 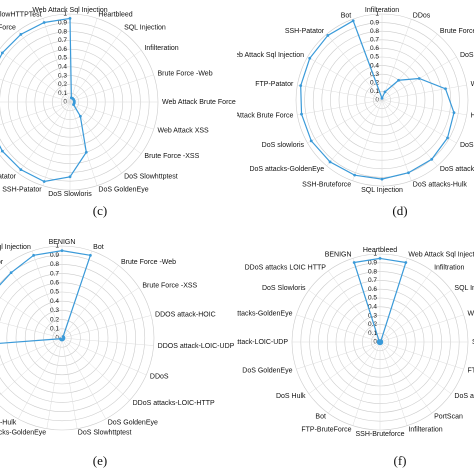 I want to click on caption: (e), so click(x=100, y=460).